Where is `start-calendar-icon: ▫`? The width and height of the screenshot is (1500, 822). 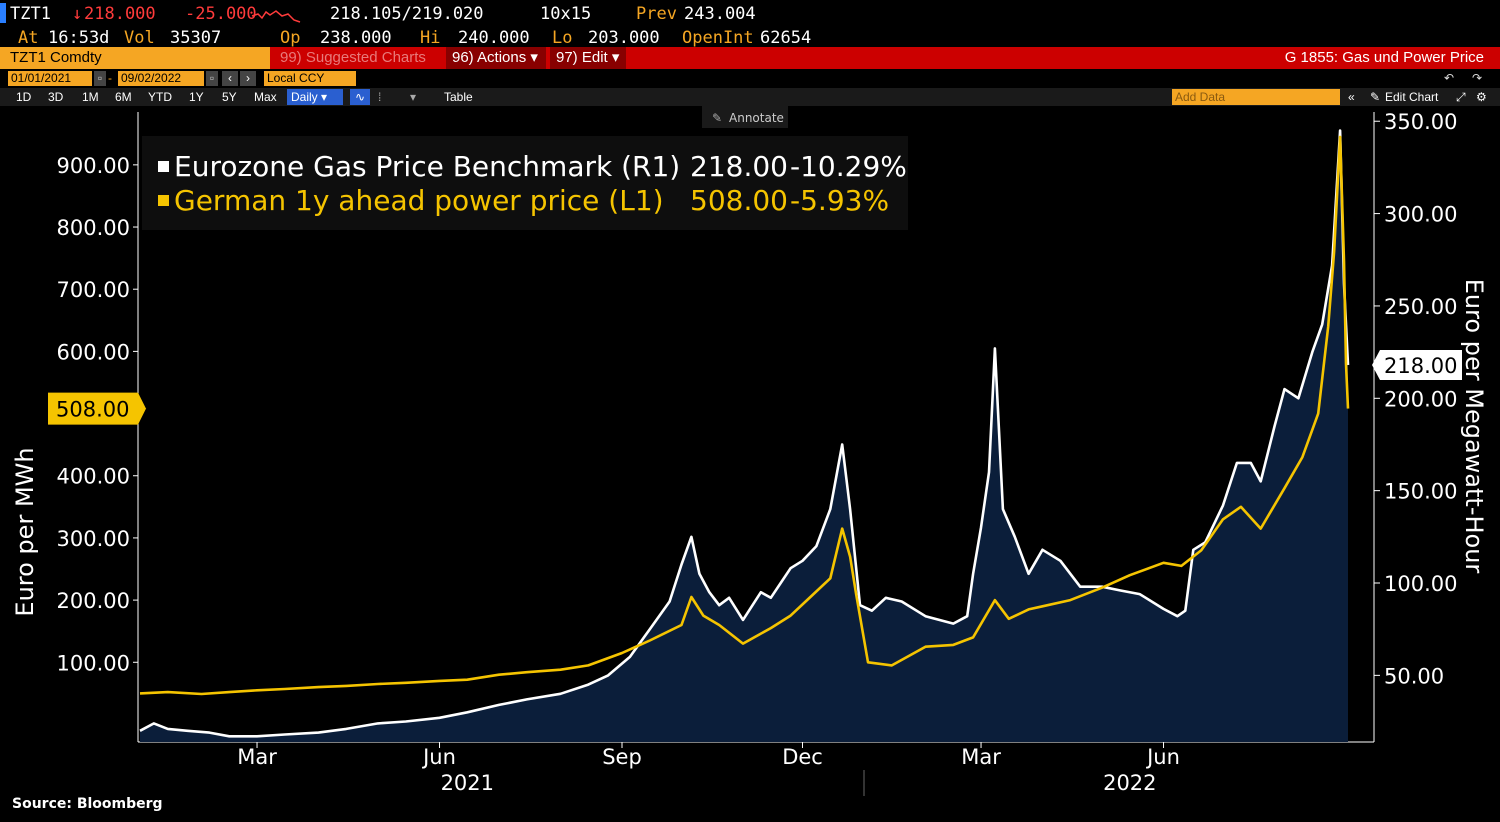 start-calendar-icon: ▫ is located at coordinates (100, 78).